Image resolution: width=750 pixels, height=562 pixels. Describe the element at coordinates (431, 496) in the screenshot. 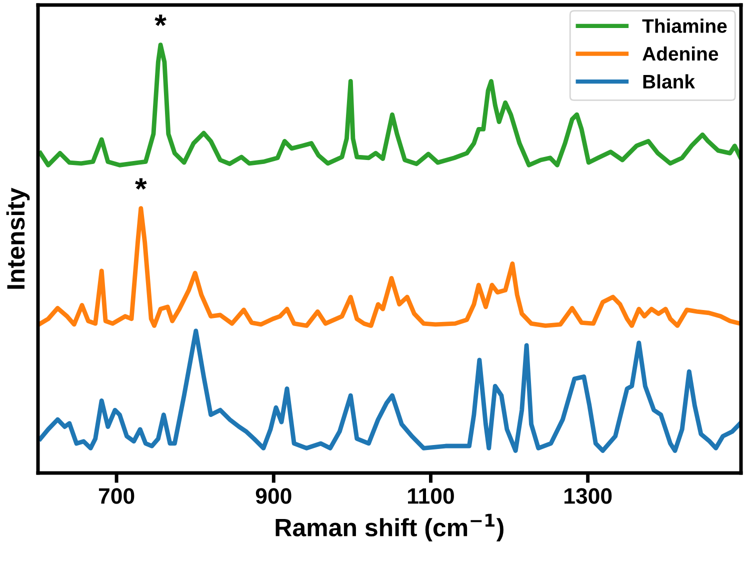

I see `x-tick-label: 1100` at that location.